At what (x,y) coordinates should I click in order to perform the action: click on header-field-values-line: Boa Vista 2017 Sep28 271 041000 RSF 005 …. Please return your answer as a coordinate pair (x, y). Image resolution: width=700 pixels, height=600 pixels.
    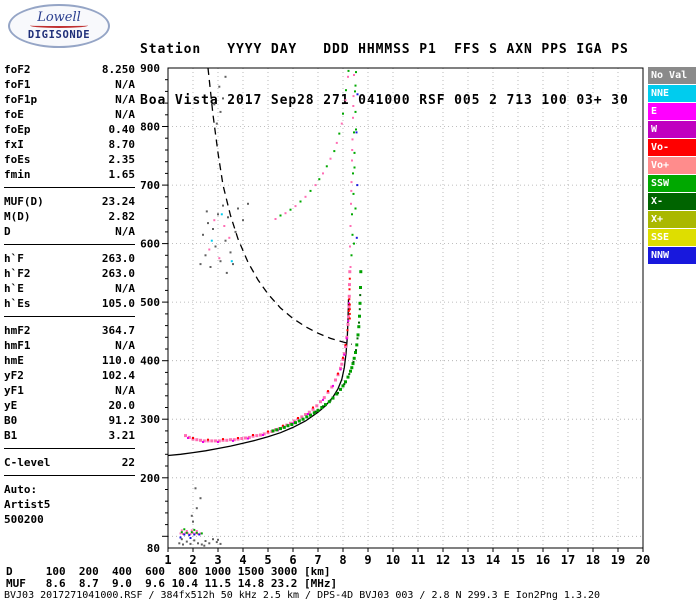
    Looking at the image, I should click on (384, 100).